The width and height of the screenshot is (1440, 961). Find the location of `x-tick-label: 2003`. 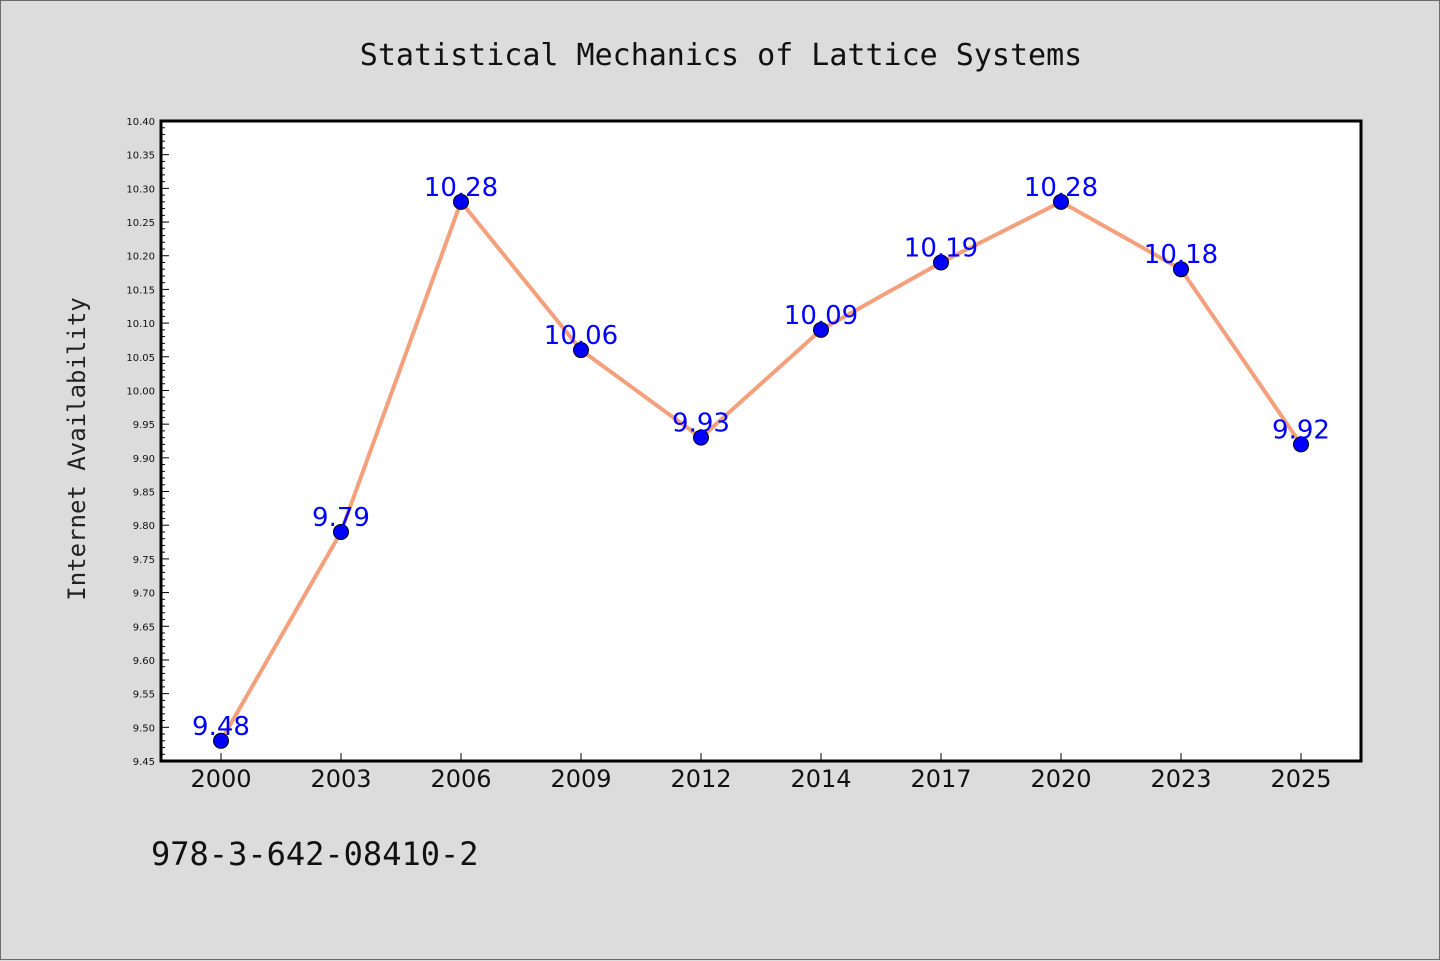

x-tick-label: 2003 is located at coordinates (340, 779).